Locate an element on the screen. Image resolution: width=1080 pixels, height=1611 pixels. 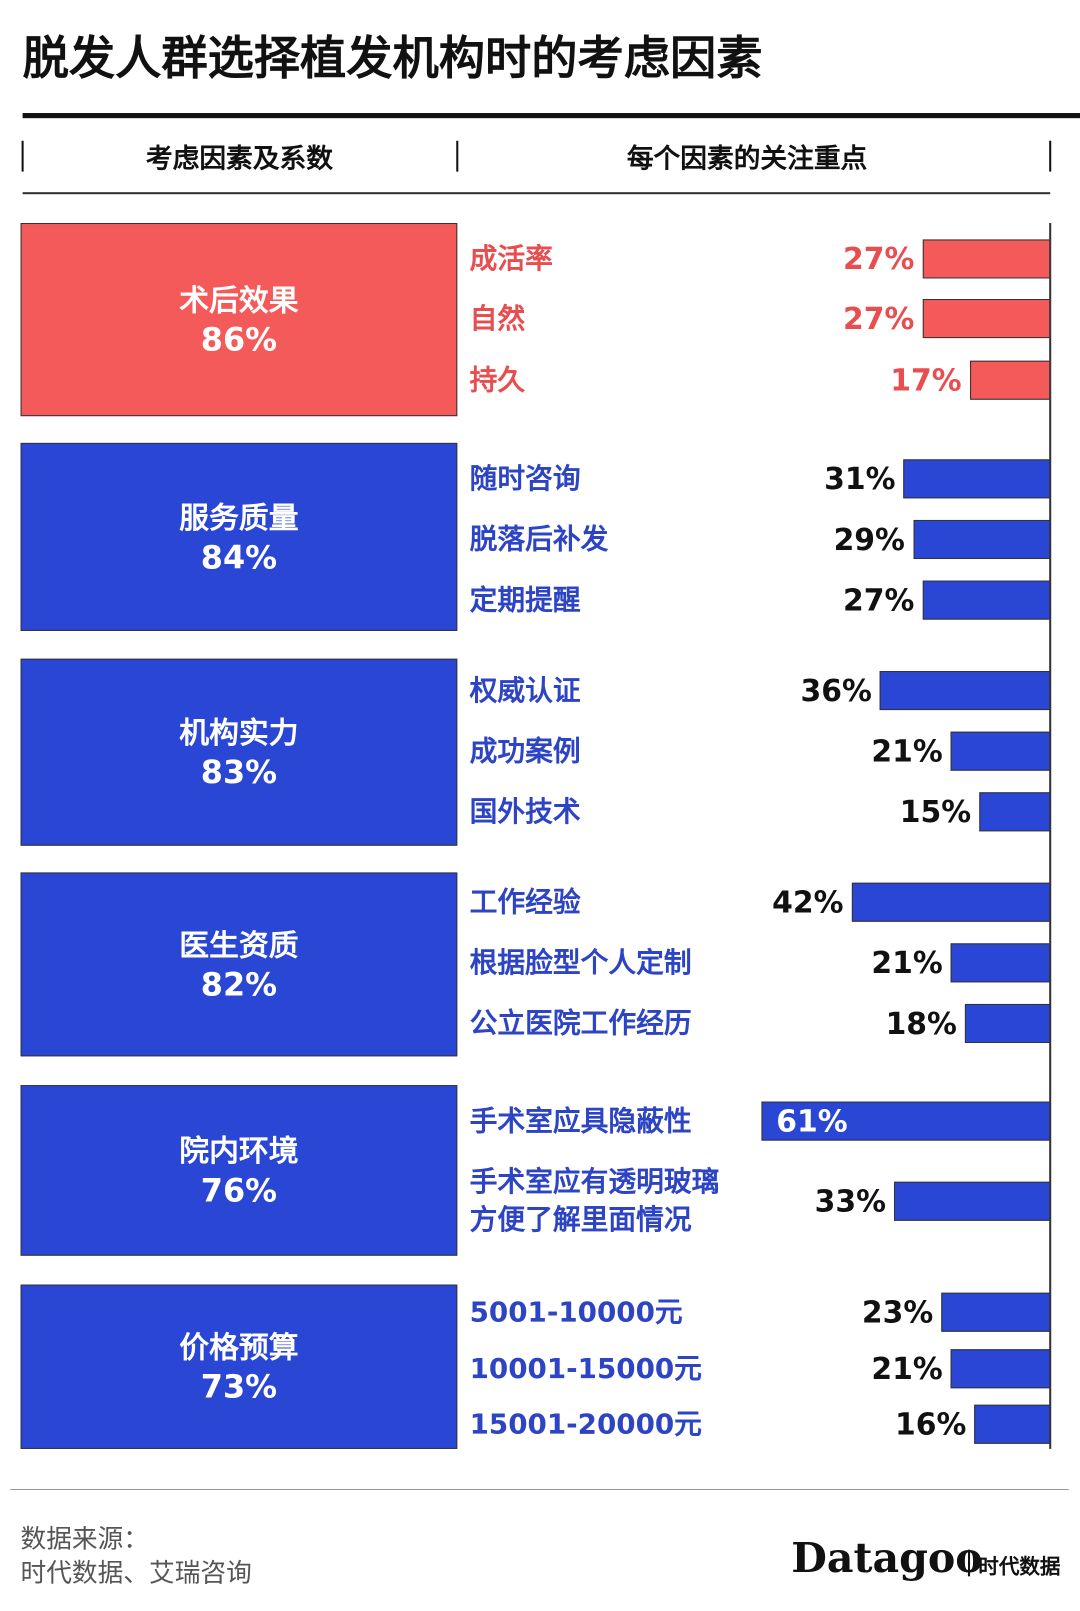
item-name: 权威认证 is located at coordinates (525, 690).